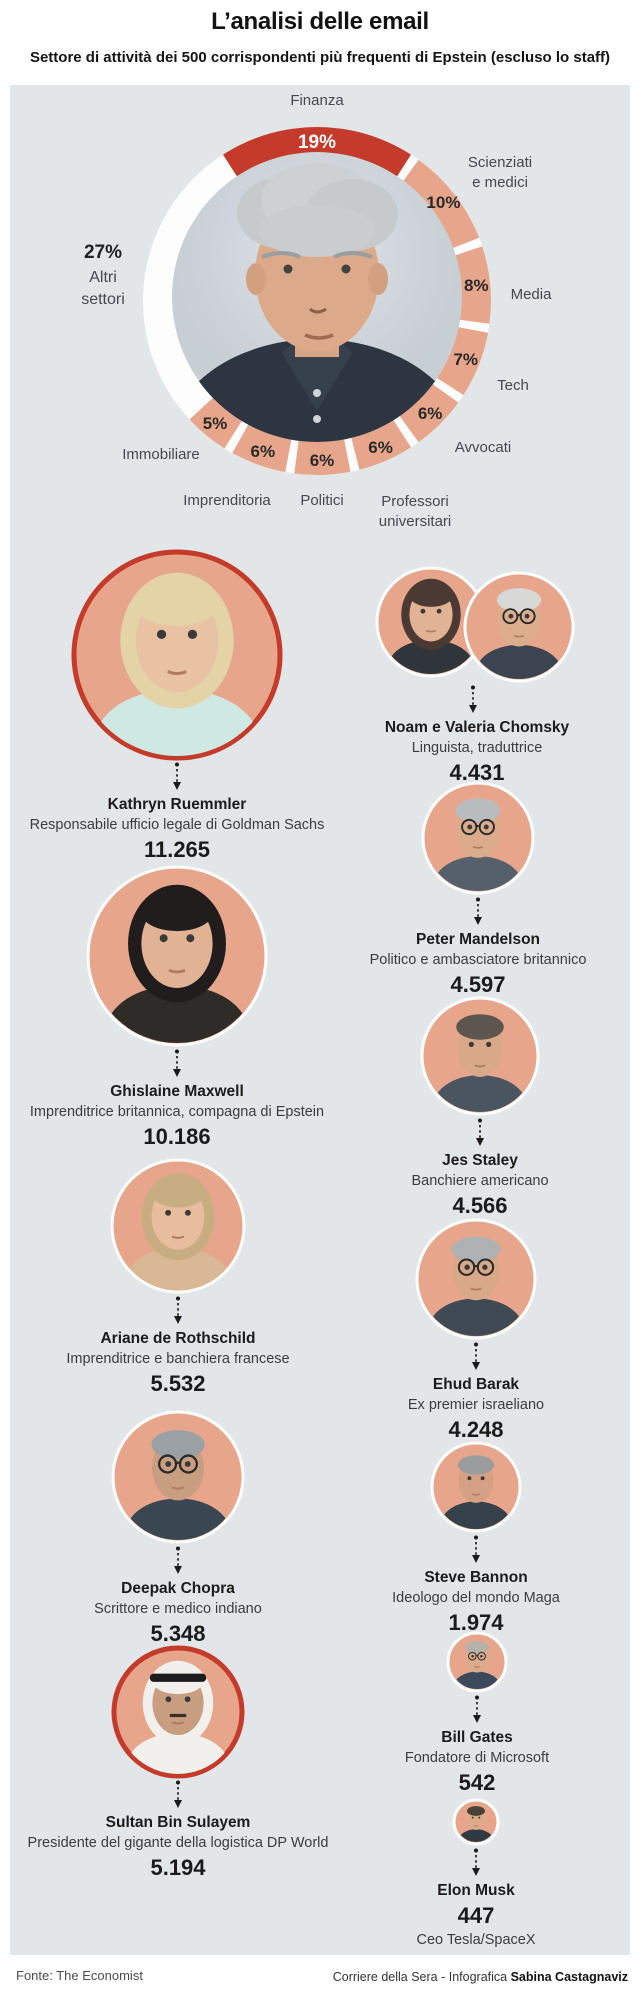 This screenshot has width=640, height=2000. I want to click on credit-author: Sabina Castagnaviz, so click(569, 1977).